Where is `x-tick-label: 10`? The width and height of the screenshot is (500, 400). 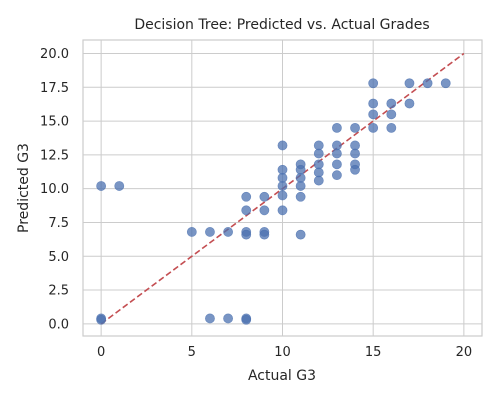
x-tick-label: 10 is located at coordinates (282, 352).